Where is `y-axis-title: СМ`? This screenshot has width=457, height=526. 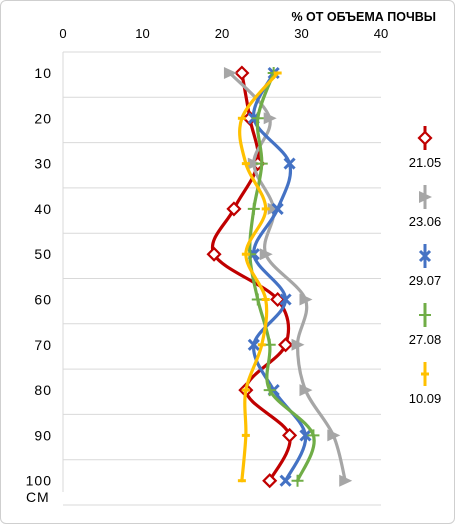
y-axis-title: СМ is located at coordinates (38, 497).